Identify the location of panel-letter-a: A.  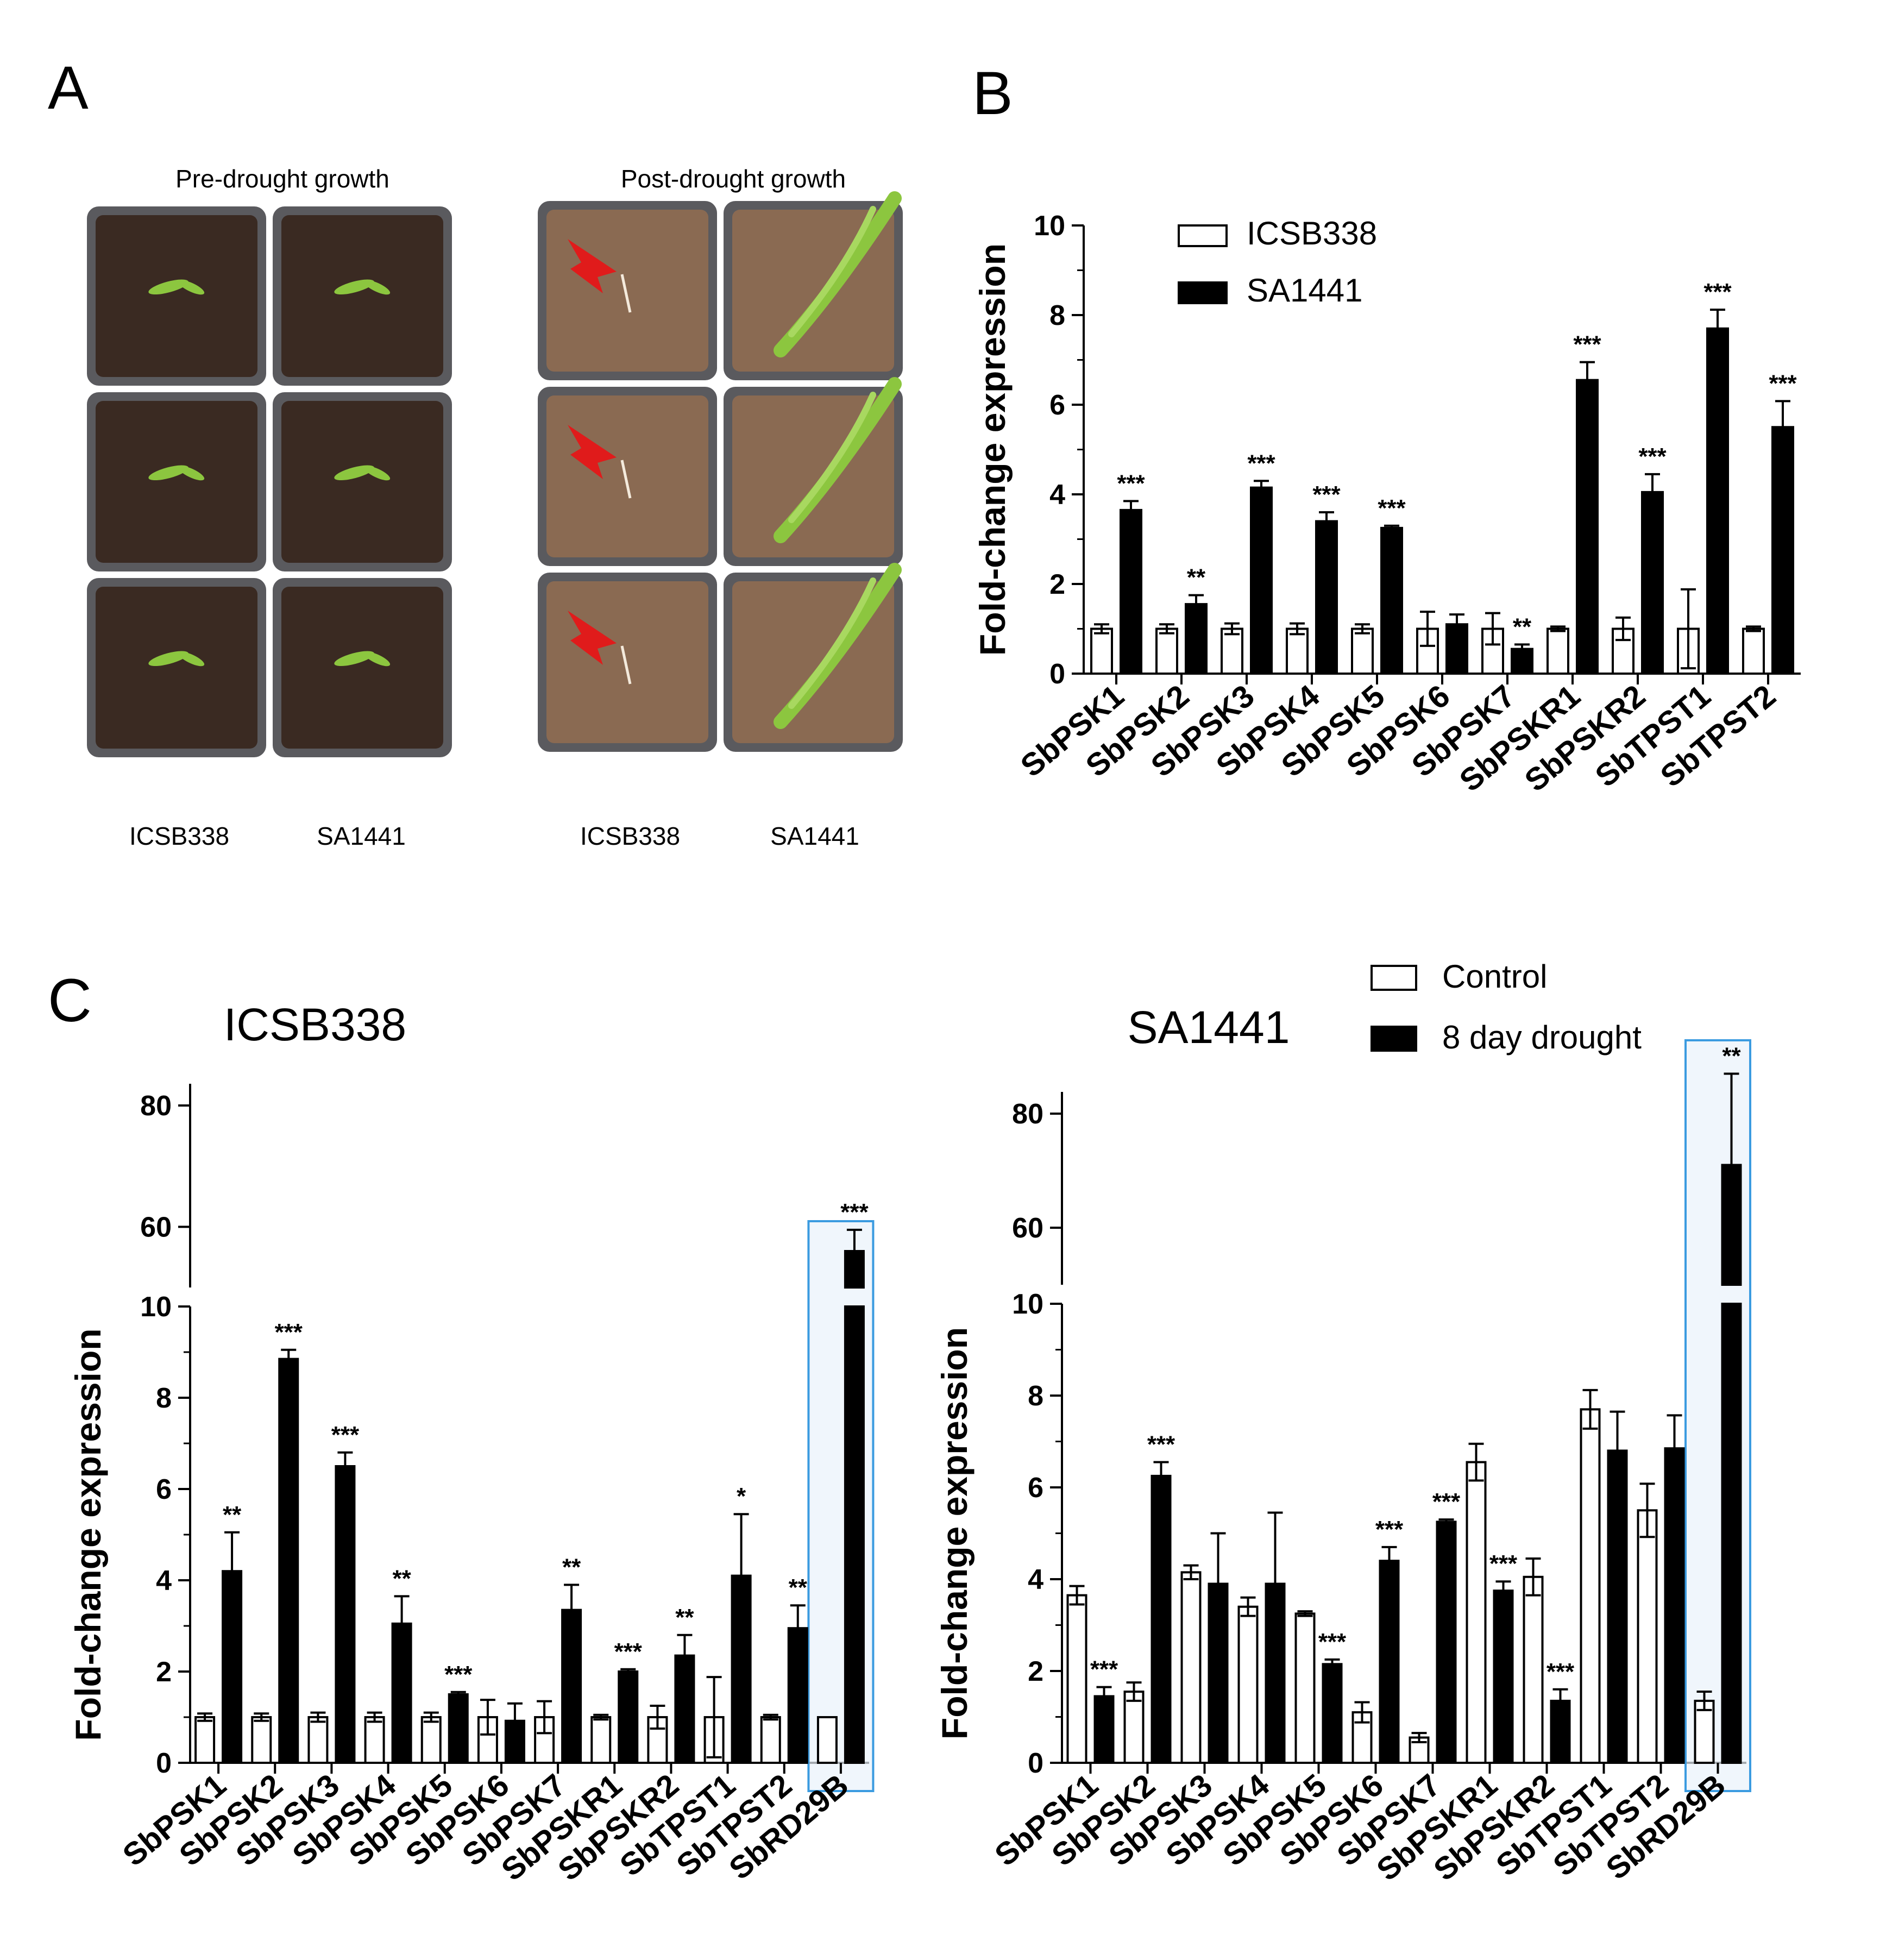
(68, 88).